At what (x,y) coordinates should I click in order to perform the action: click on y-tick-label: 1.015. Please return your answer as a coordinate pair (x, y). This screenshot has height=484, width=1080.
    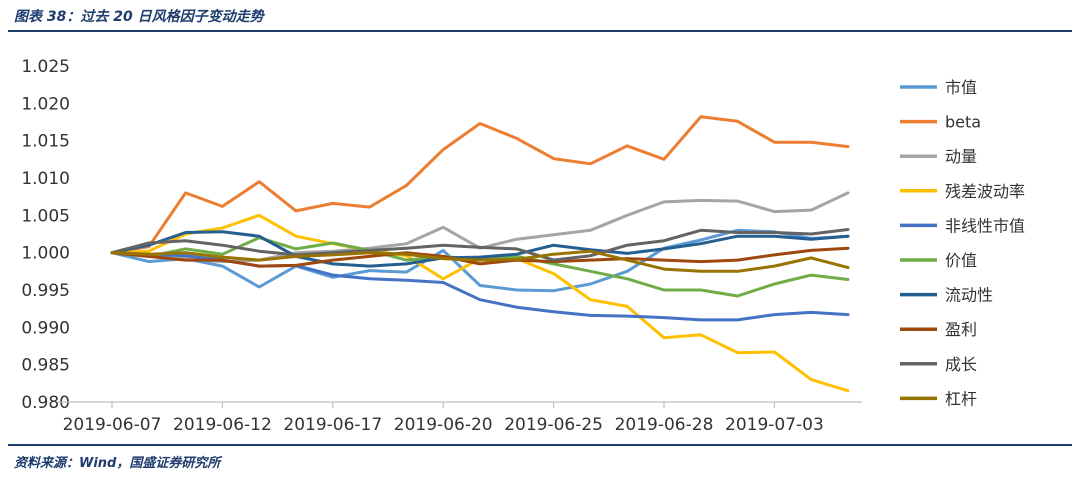
    Looking at the image, I should click on (45, 142).